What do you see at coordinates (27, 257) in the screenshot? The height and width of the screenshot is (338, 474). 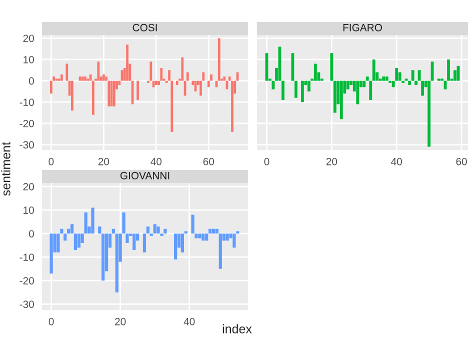 I see `y-tick-label: -10` at bounding box center [27, 257].